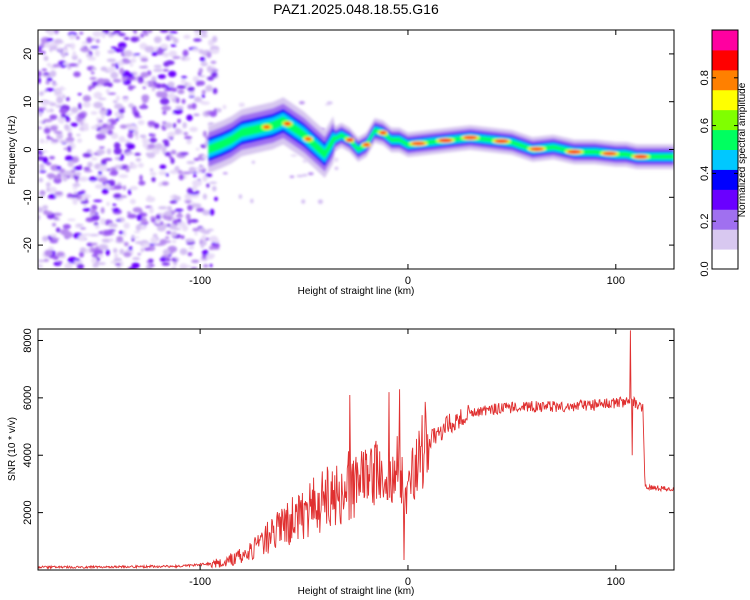  I want to click on snr-ytick-label: 8000, so click(28, 340).